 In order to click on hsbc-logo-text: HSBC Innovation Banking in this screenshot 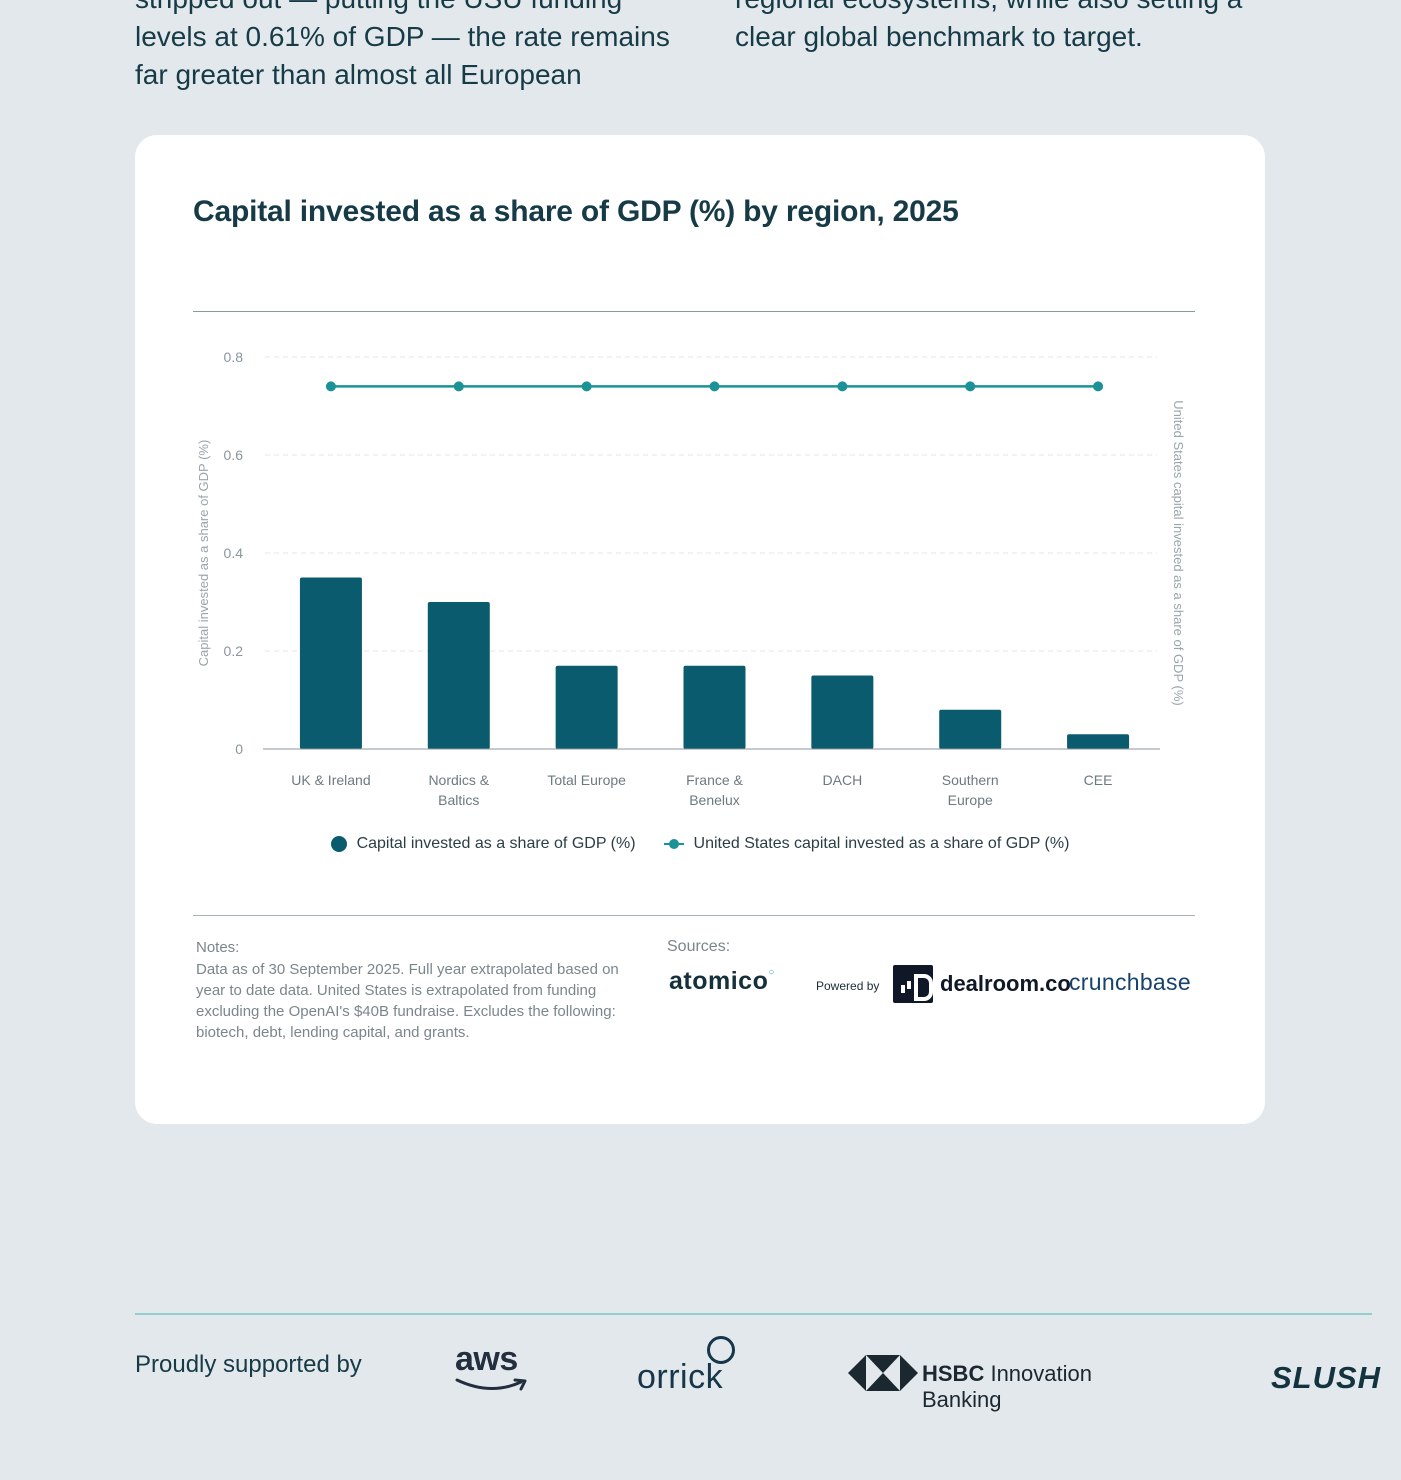, I will do `click(1045, 1387)`.